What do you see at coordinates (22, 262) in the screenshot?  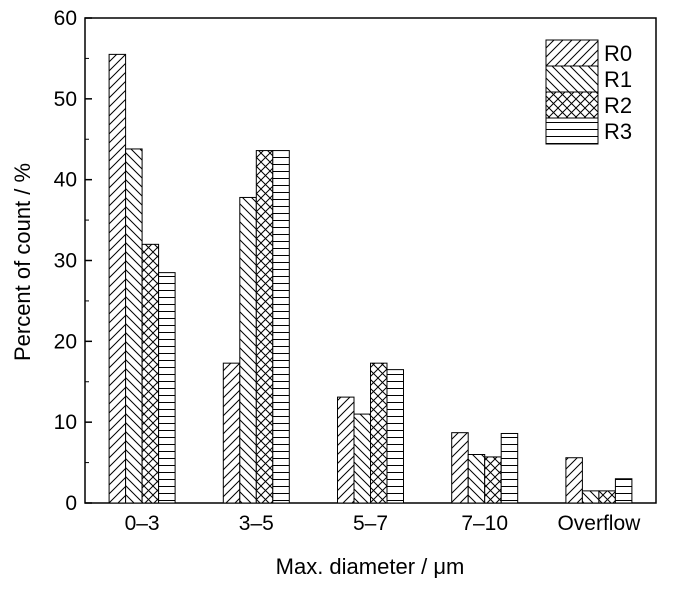 I see `y-axis-title: Percent of count / %` at bounding box center [22, 262].